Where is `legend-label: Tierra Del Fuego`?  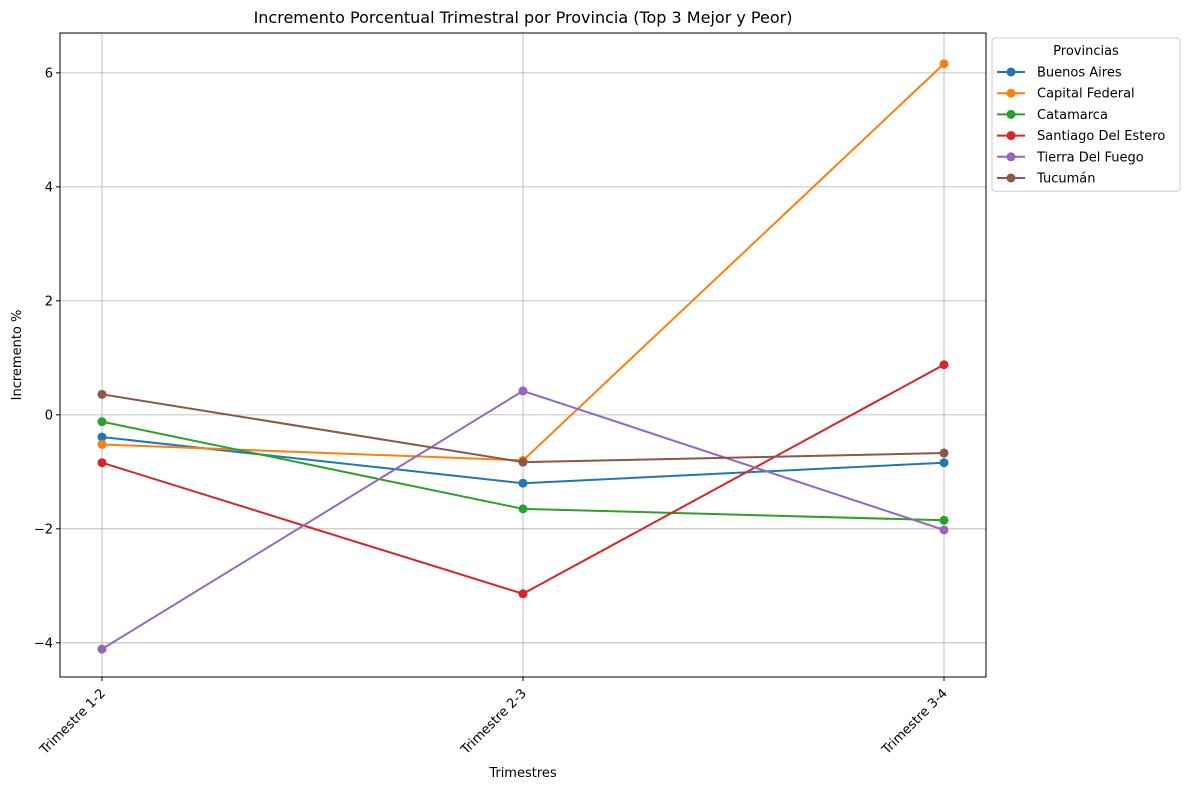
legend-label: Tierra Del Fuego is located at coordinates (1090, 157).